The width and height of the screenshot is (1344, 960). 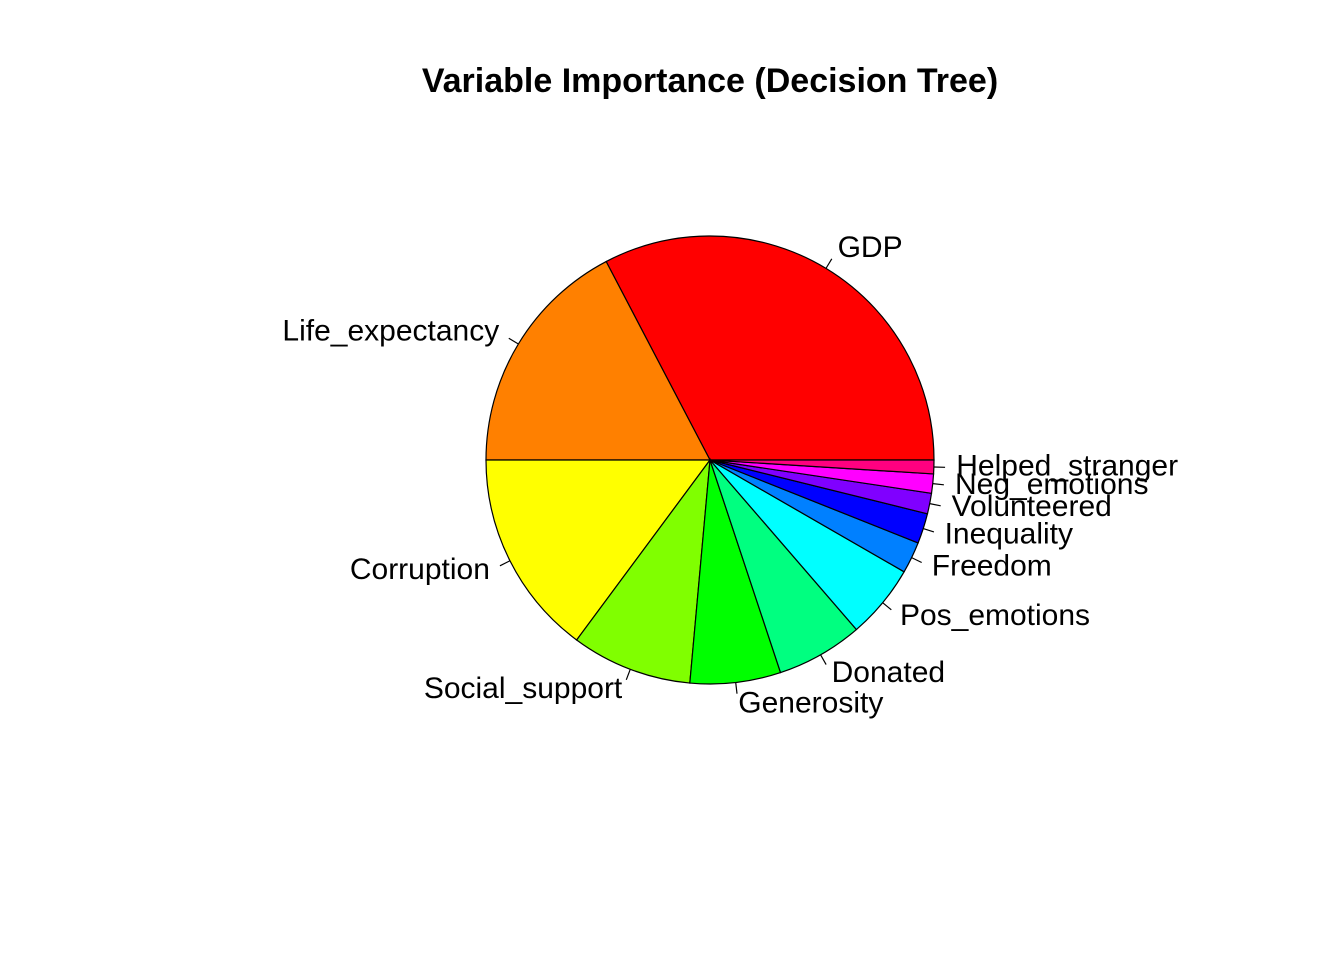 I want to click on label-inequality: Inequality, so click(x=1009, y=533).